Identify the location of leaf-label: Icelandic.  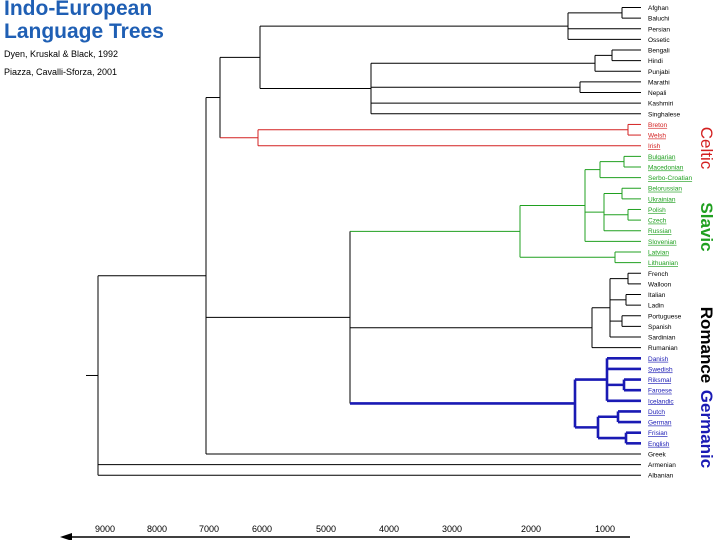
(661, 401).